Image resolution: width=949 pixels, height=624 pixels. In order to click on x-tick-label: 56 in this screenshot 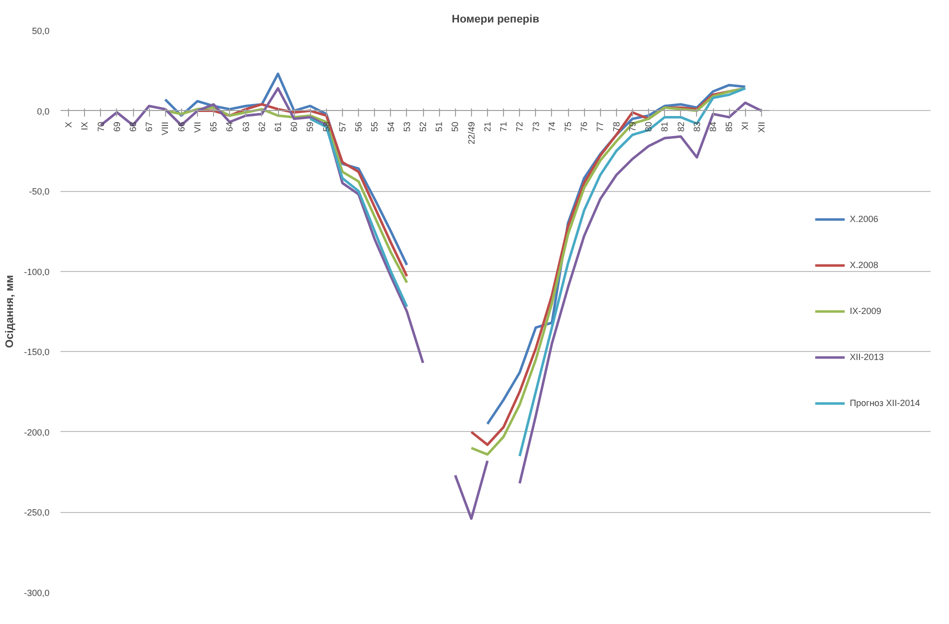, I will do `click(359, 127)`.